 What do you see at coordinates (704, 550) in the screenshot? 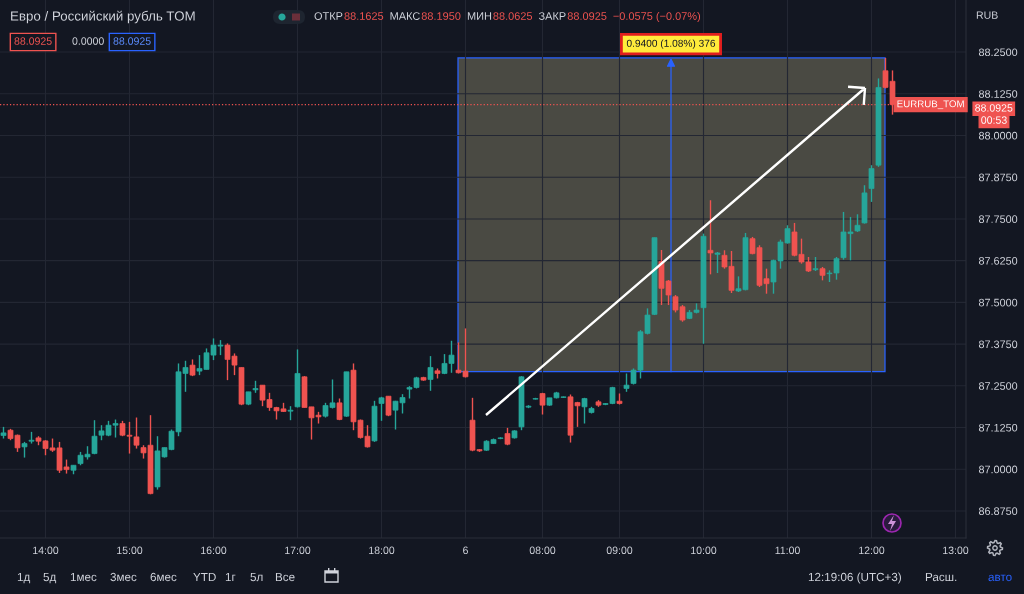
I see `x-tick-label: 10:00` at bounding box center [704, 550].